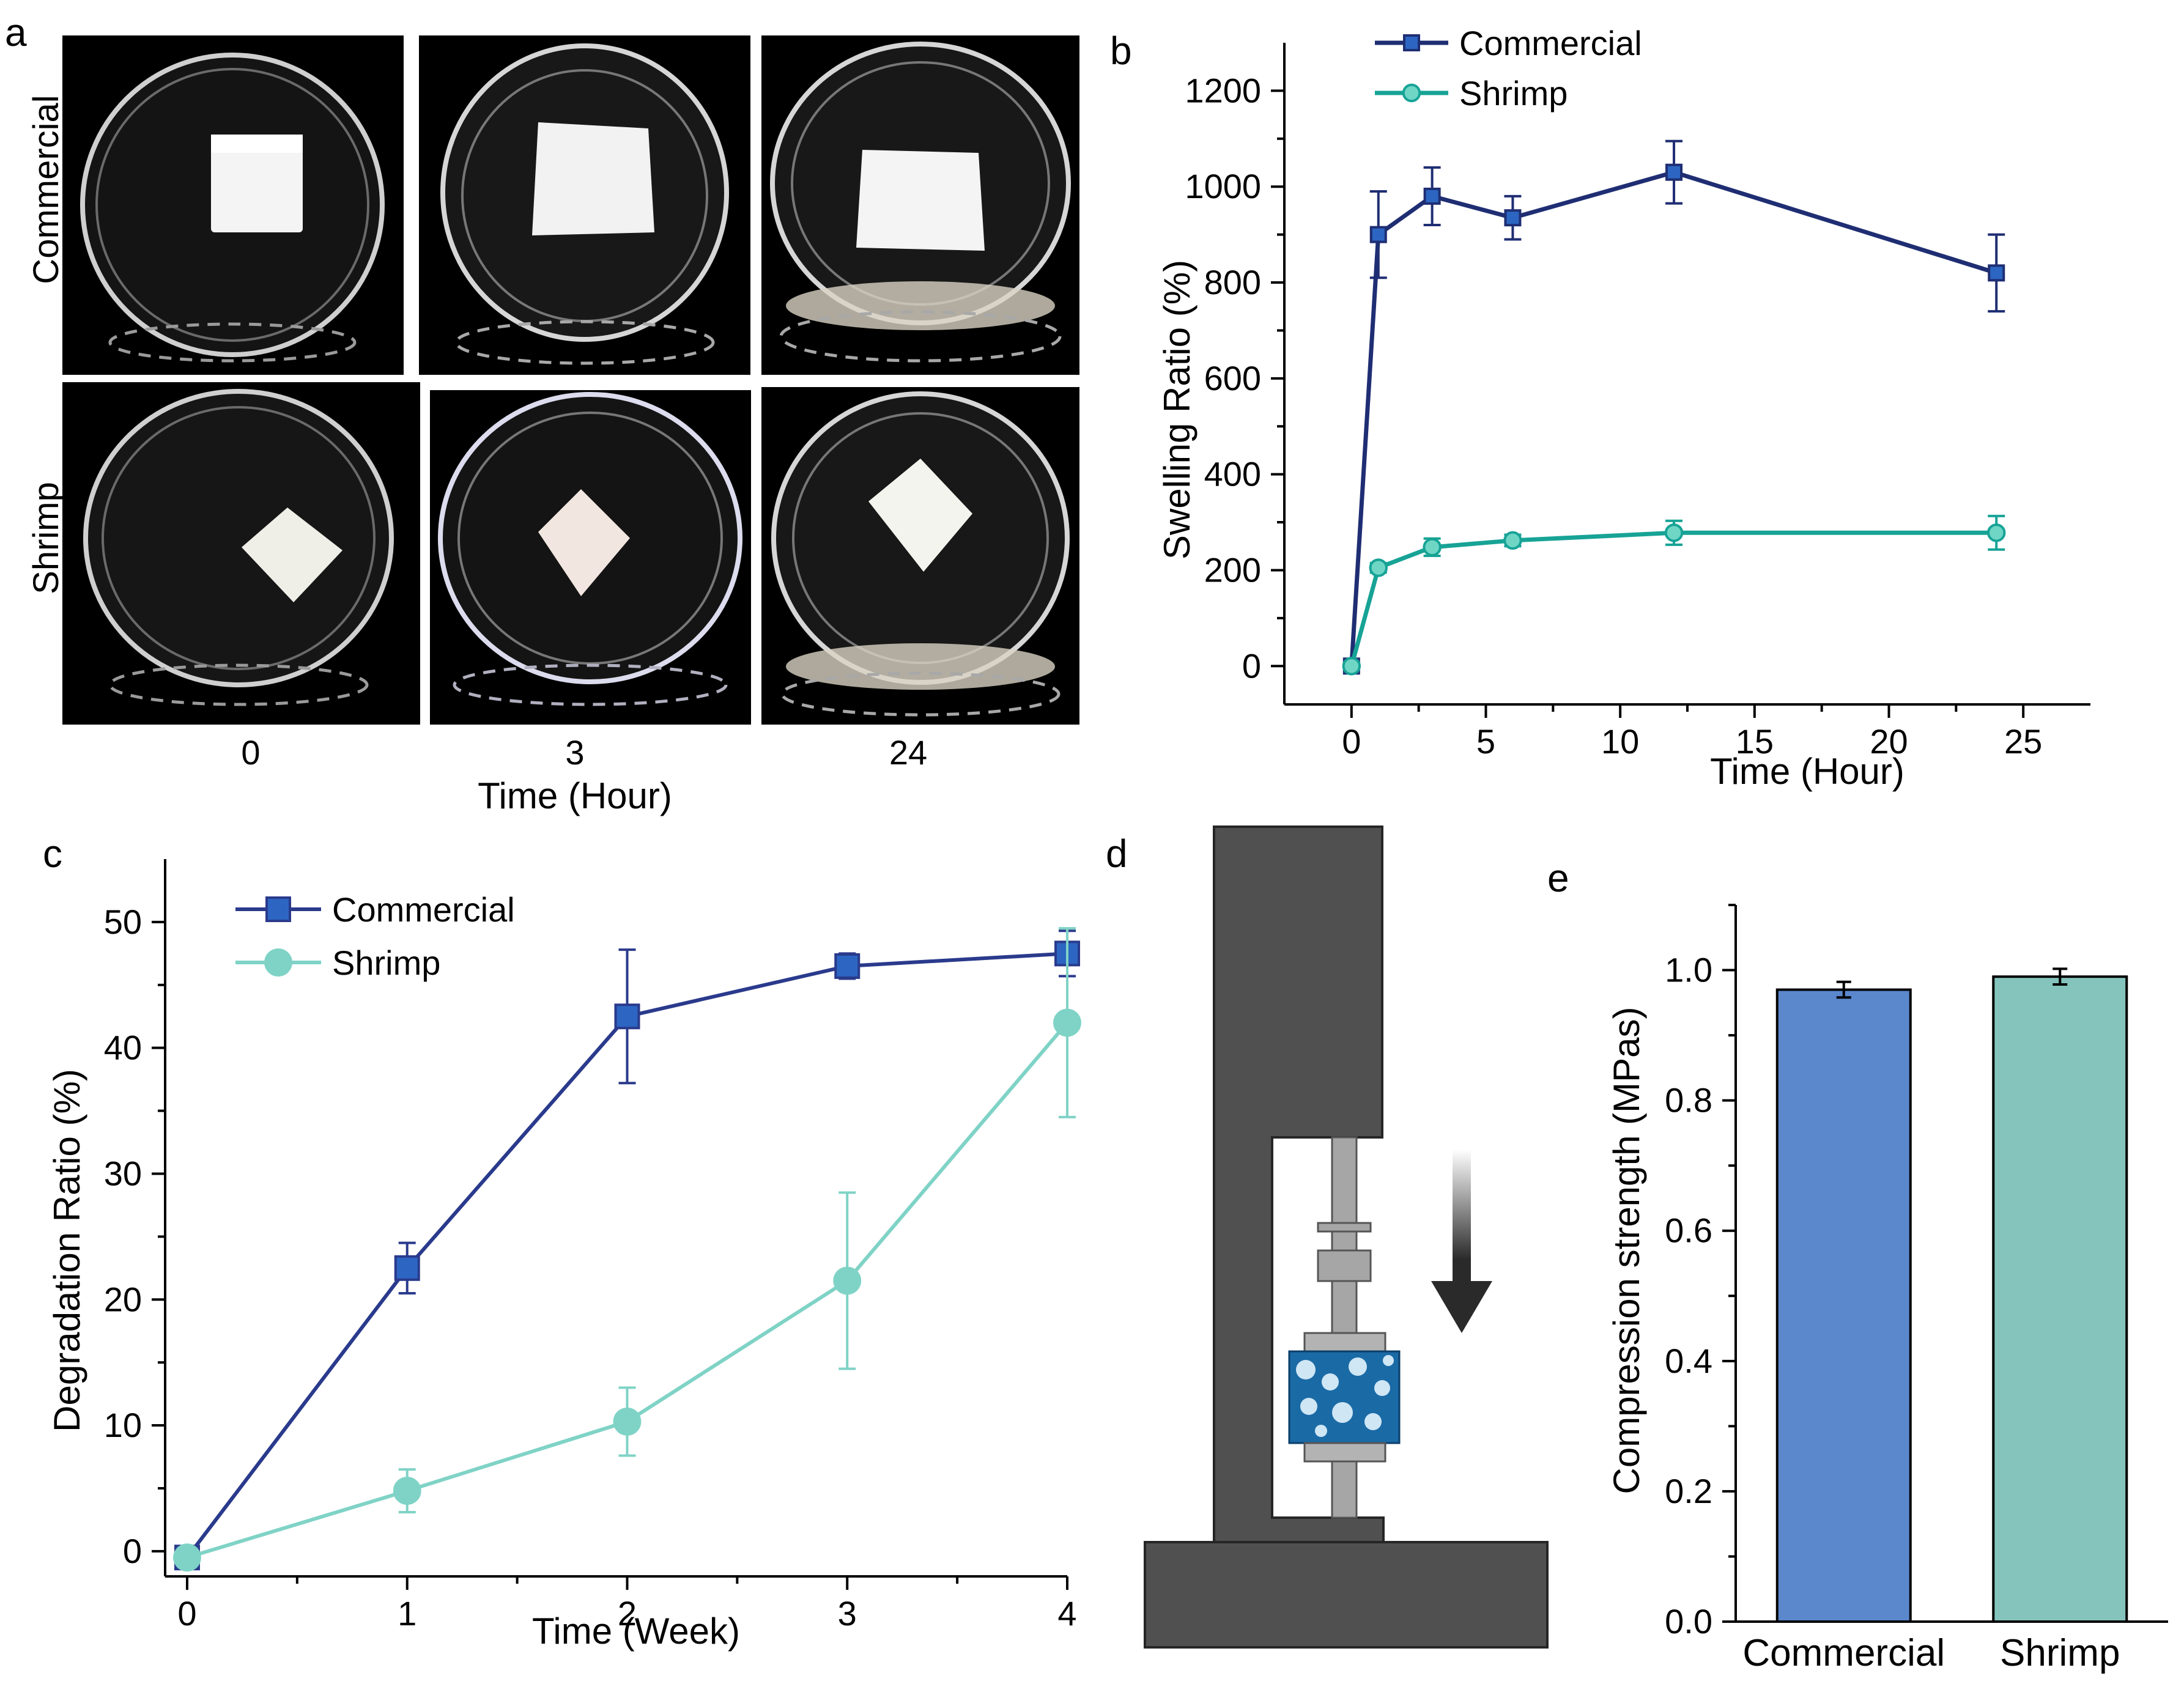  What do you see at coordinates (1232, 474) in the screenshot?
I see `y-tick-label: 400` at bounding box center [1232, 474].